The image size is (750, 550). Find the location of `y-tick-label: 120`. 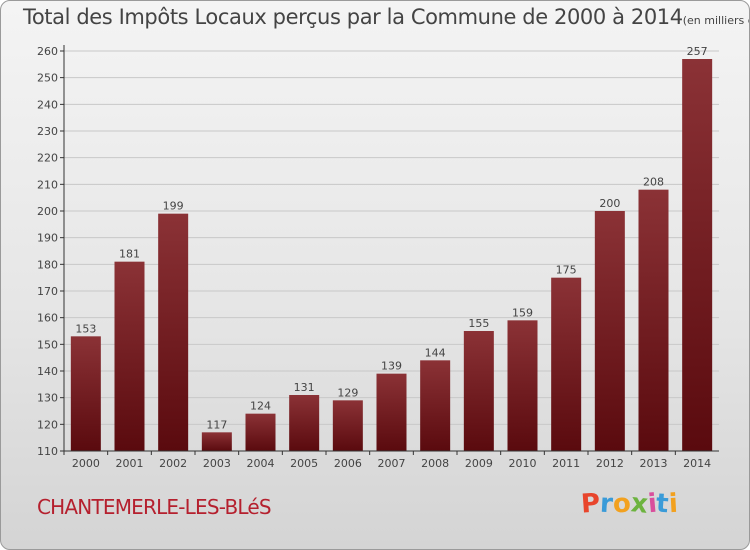

y-tick-label: 120 is located at coordinates (47, 424).